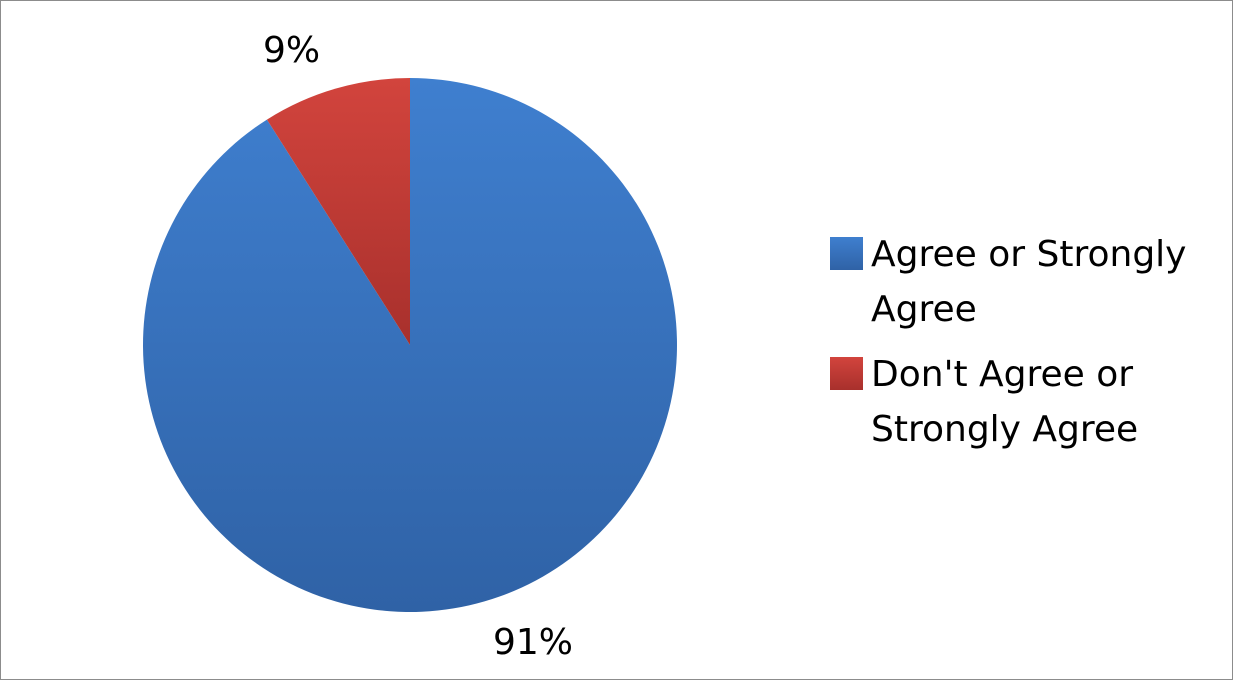 This screenshot has height=681, width=1233. Describe the element at coordinates (846, 373) in the screenshot. I see `legend-swatch-dont-agree` at that location.